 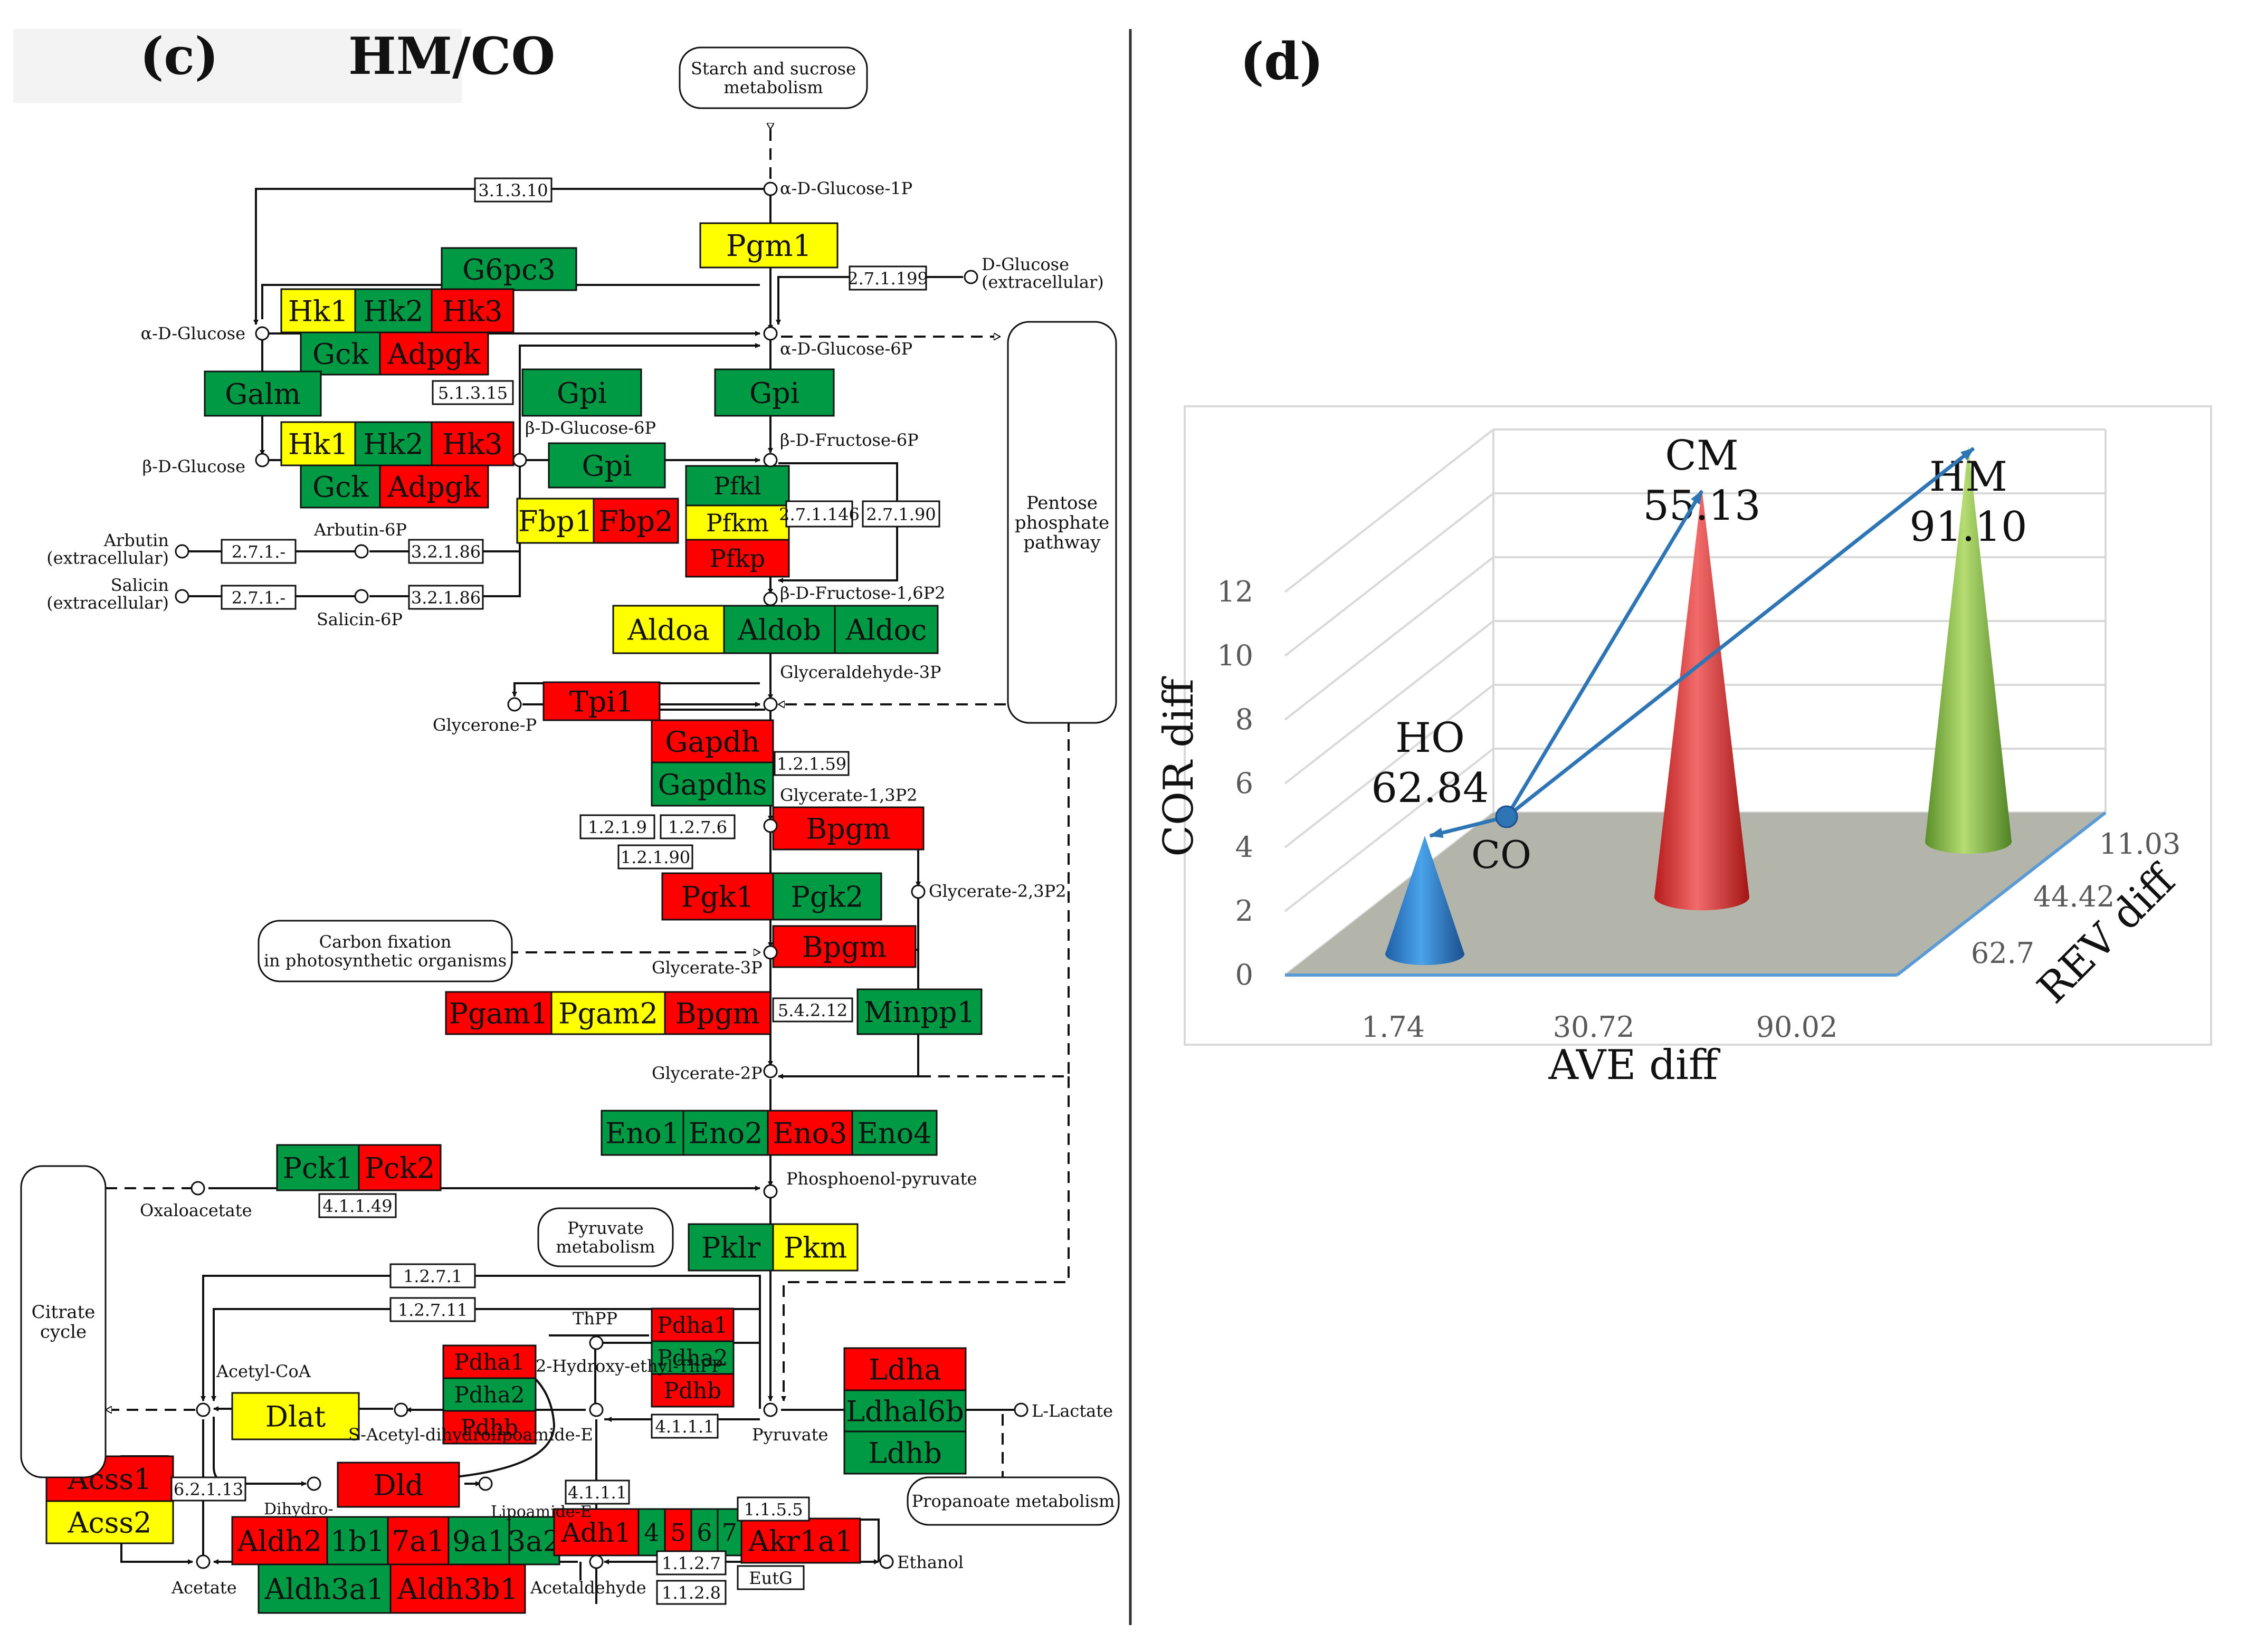 What do you see at coordinates (717, 896) in the screenshot?
I see `gene-label: Pgk1` at bounding box center [717, 896].